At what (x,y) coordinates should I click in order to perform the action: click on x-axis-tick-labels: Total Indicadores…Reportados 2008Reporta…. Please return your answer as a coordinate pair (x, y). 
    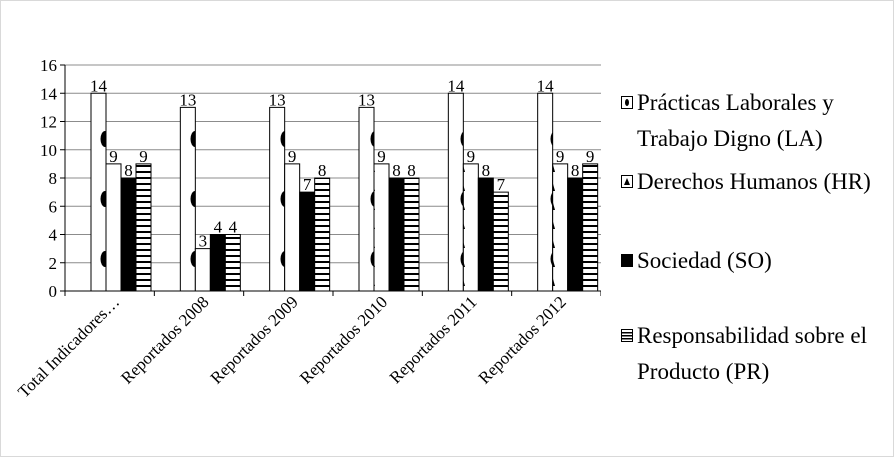
    Looking at the image, I should click on (292, 346).